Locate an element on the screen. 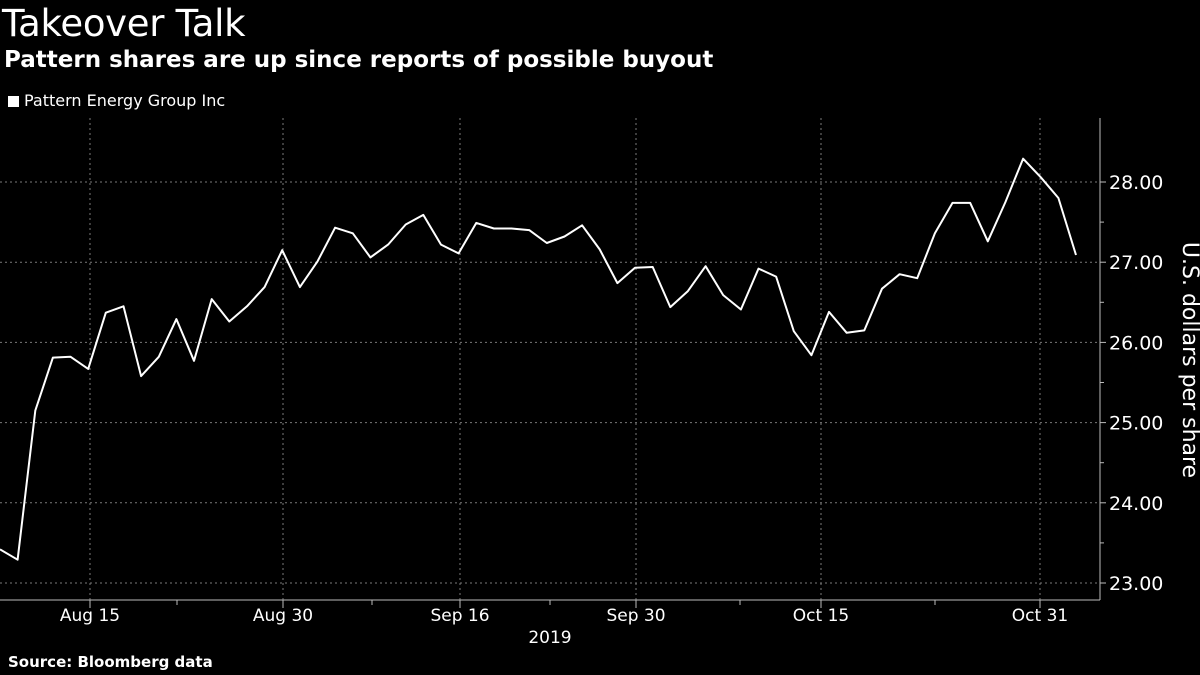 The image size is (1200, 675). legend-label: Pattern Energy Group Inc is located at coordinates (125, 100).